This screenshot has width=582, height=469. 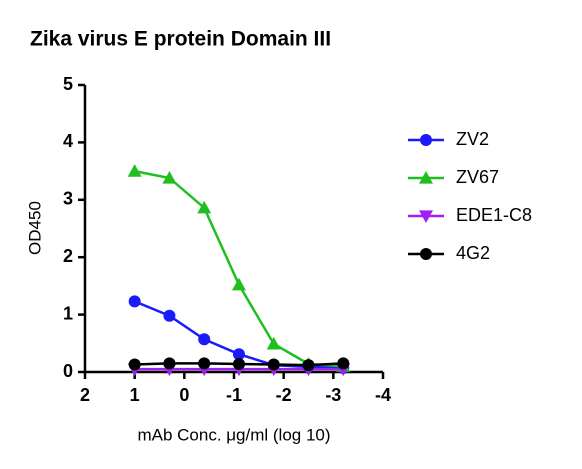 I want to click on x-tick-label: -2, so click(x=284, y=395).